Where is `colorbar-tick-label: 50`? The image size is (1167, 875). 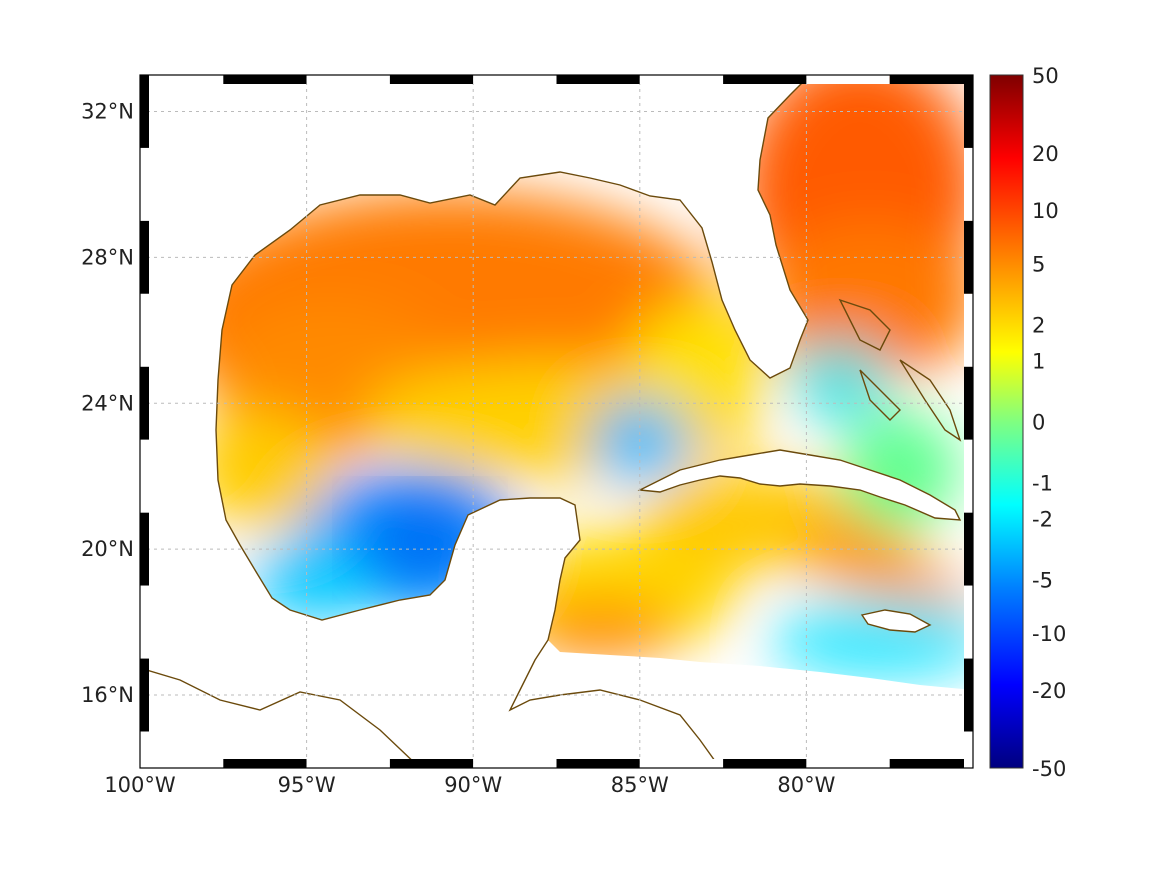 colorbar-tick-label: 50 is located at coordinates (1045, 76).